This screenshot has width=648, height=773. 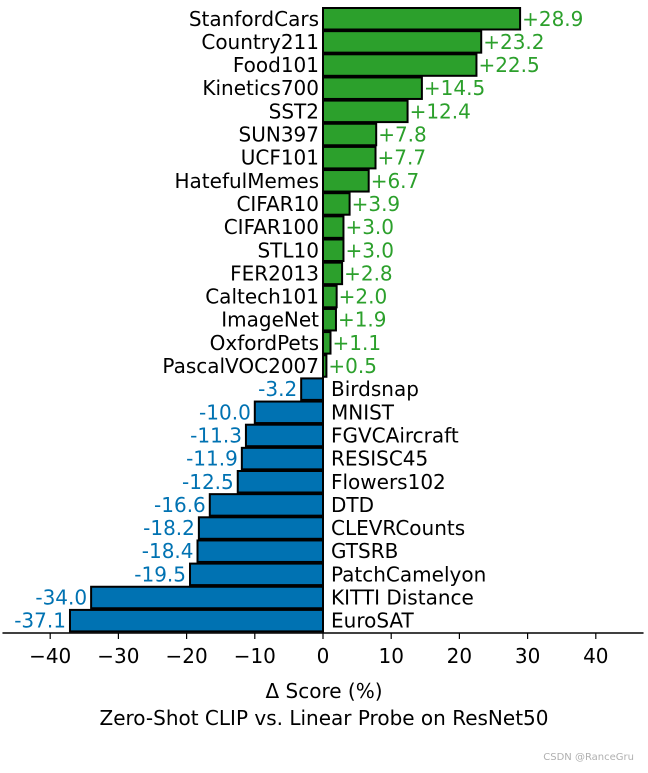 What do you see at coordinates (595, 656) in the screenshot?
I see `x-tick-label: 40` at bounding box center [595, 656].